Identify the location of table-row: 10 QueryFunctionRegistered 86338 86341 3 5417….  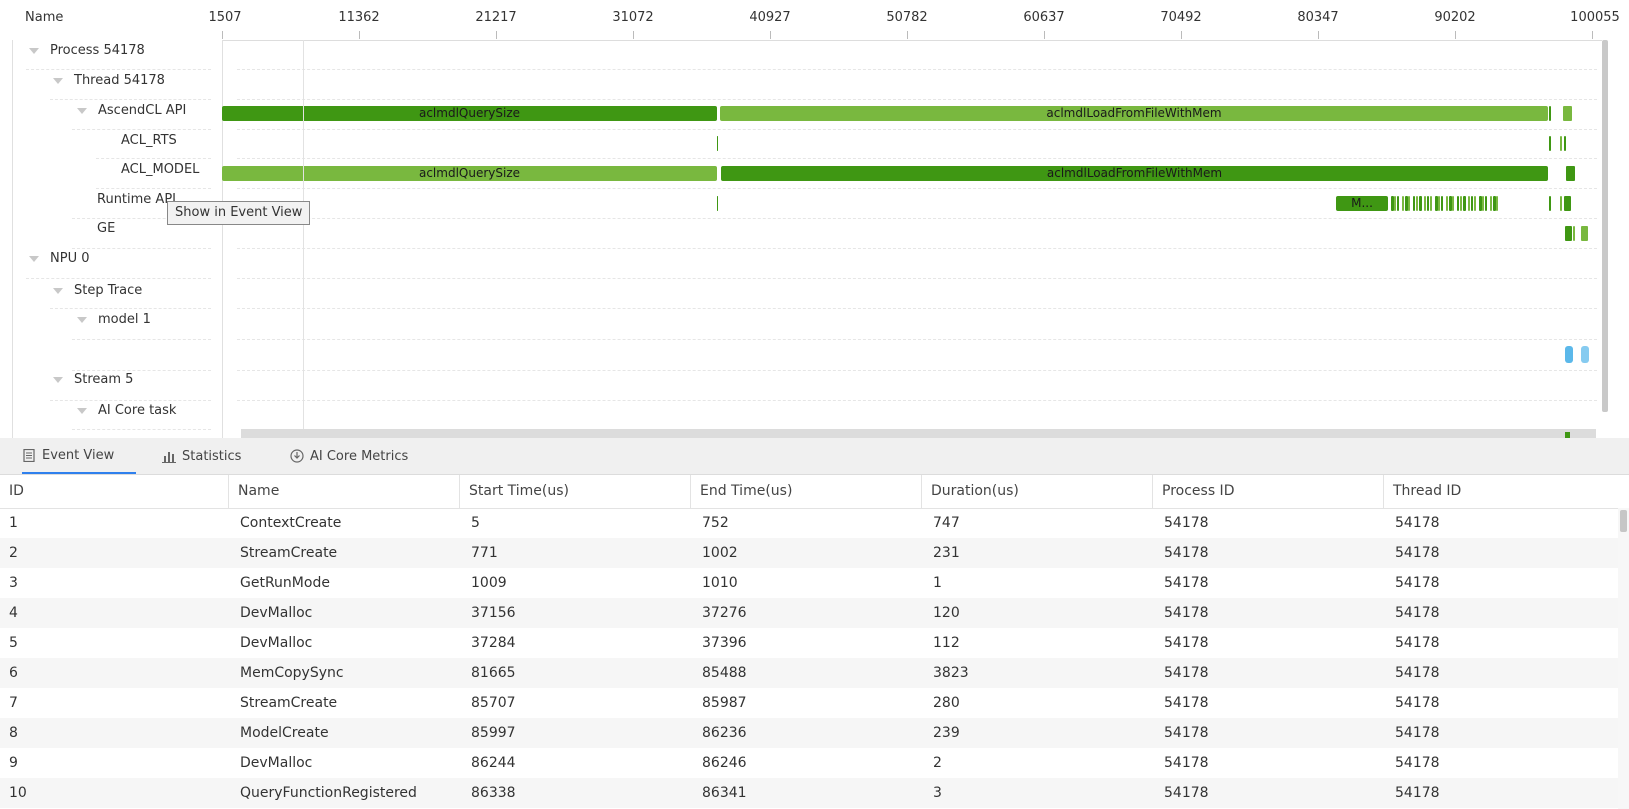
(809, 793).